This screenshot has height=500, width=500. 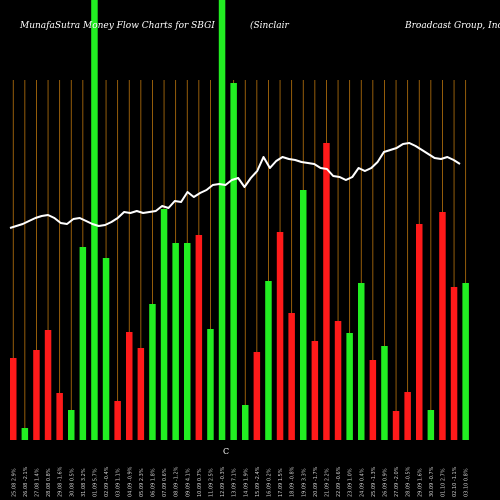 I want to click on axis-mark: C, so click(x=226, y=451).